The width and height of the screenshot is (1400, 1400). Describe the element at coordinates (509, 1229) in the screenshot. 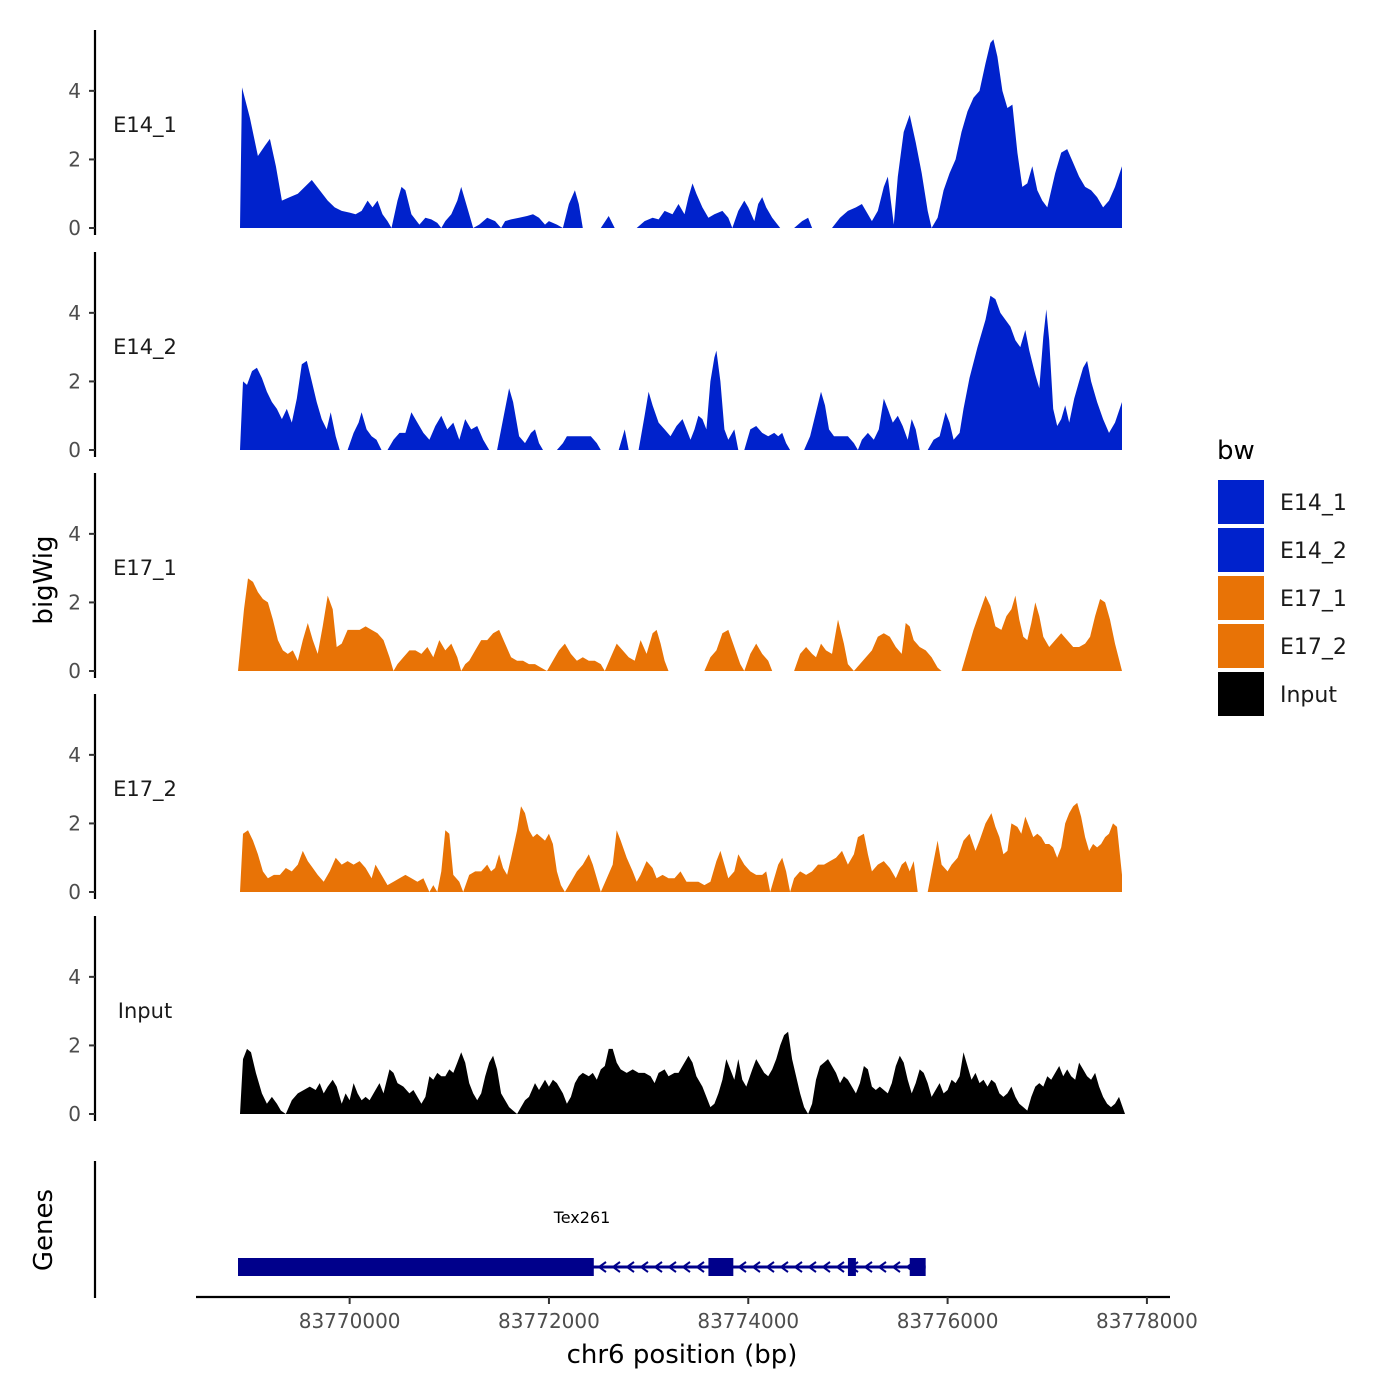

I see `genes-panel` at that location.